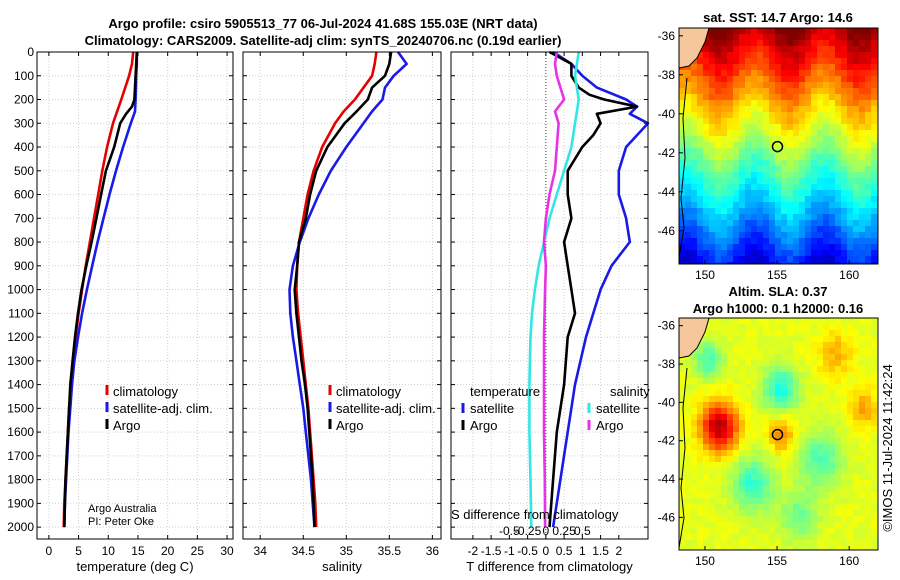  Describe the element at coordinates (546, 551) in the screenshot. I see `x-tick-label: 0` at that location.